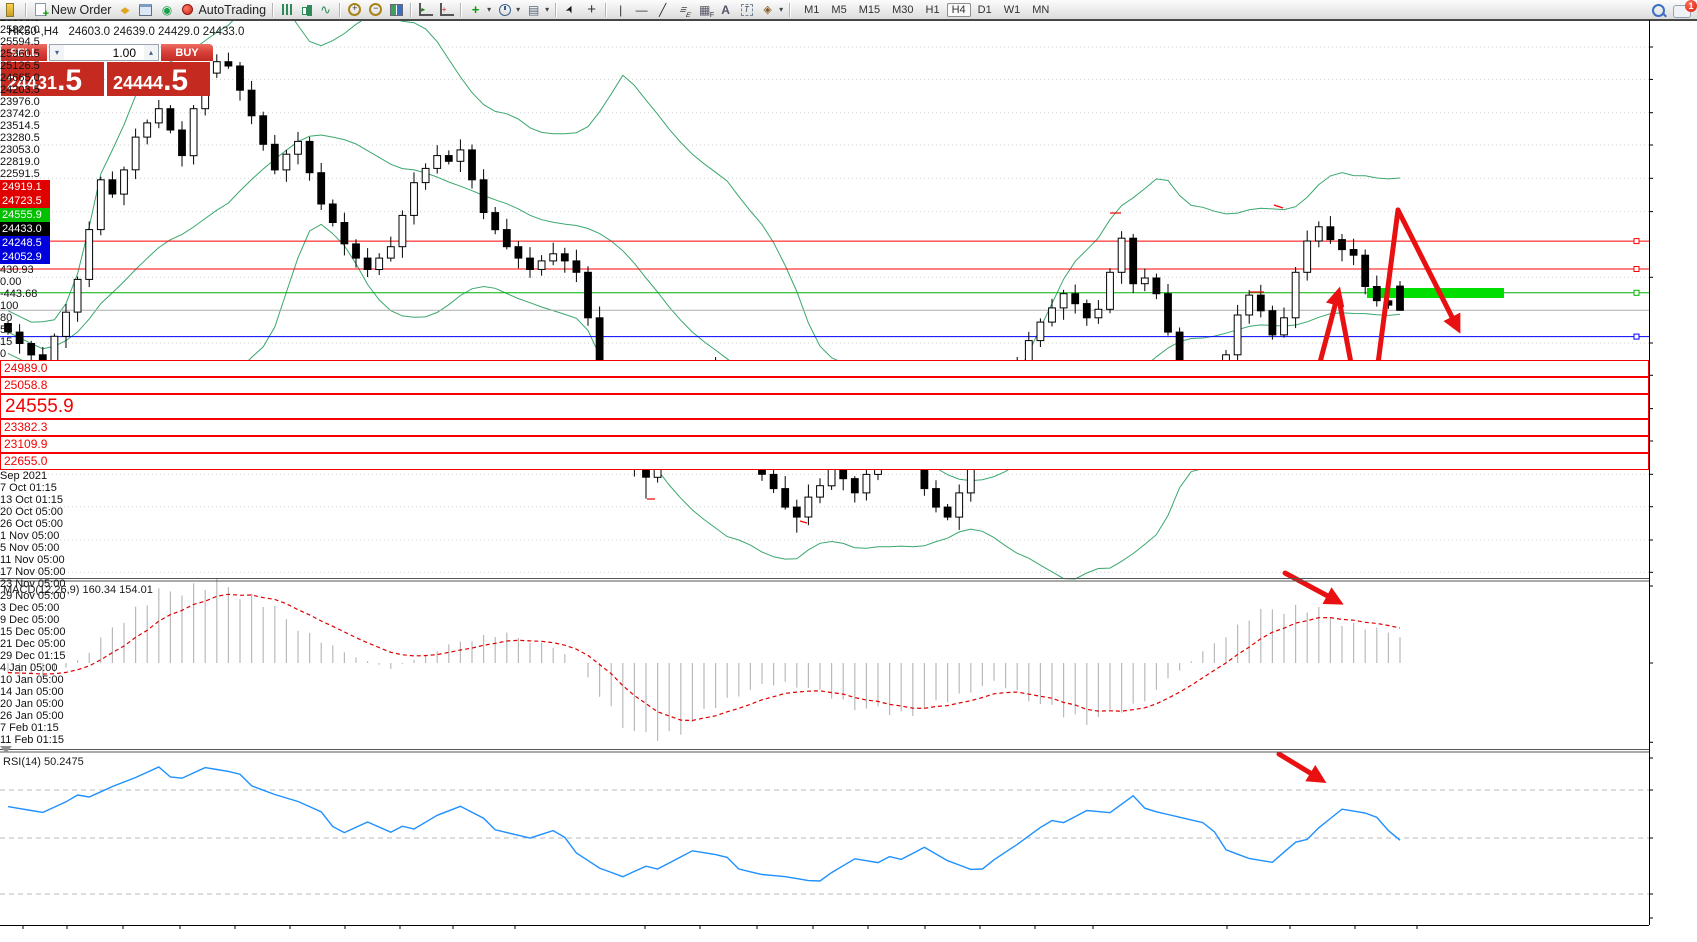 This screenshot has width=1697, height=942. What do you see at coordinates (30, 608) in the screenshot?
I see `time-axis-label: 3 Dec 05:00` at bounding box center [30, 608].